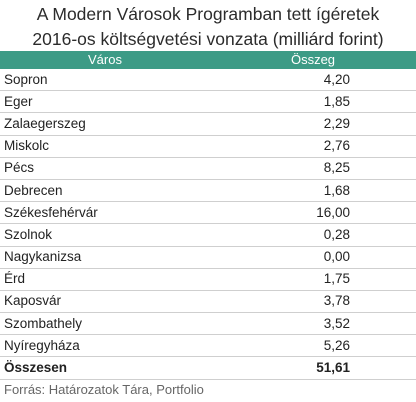 Image resolution: width=416 pixels, height=402 pixels. I want to click on table-row: Eger 1,85, so click(208, 102).